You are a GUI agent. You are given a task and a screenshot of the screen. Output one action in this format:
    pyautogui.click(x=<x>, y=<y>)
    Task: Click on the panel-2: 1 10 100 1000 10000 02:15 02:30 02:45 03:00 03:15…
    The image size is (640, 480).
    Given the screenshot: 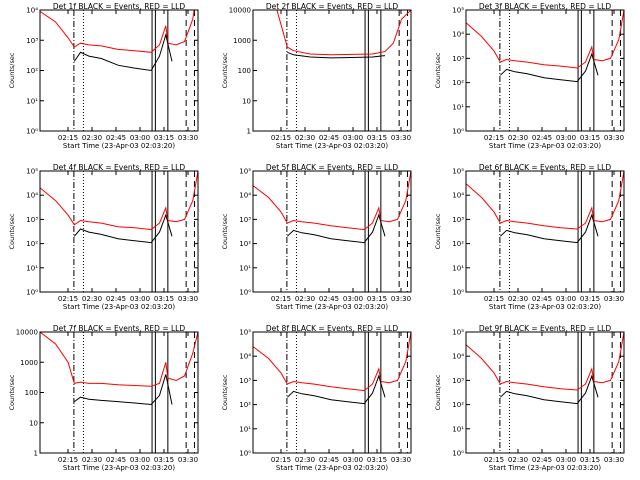 What is the action you would take?
    pyautogui.click(x=316, y=76)
    